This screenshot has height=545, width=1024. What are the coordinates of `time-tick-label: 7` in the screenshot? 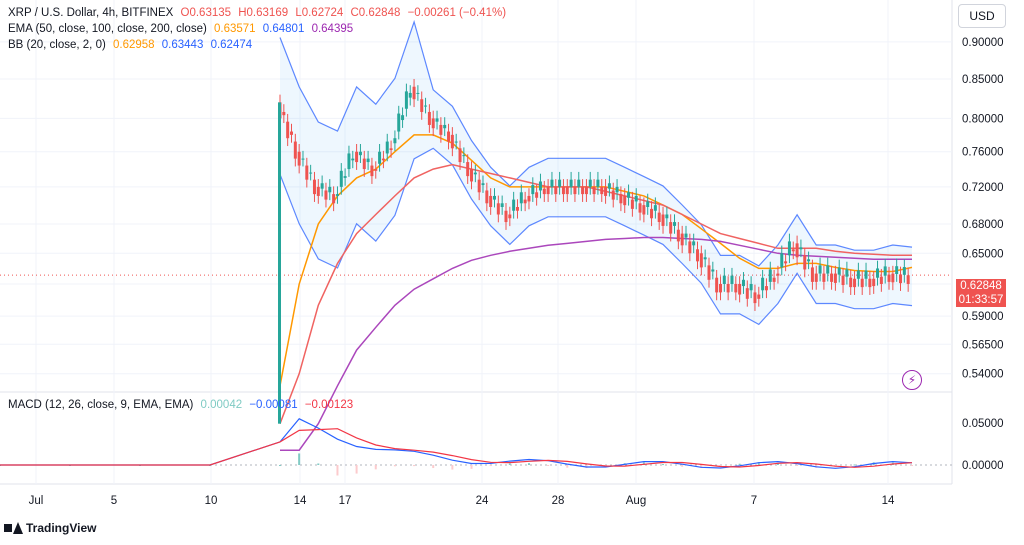 It's located at (754, 501).